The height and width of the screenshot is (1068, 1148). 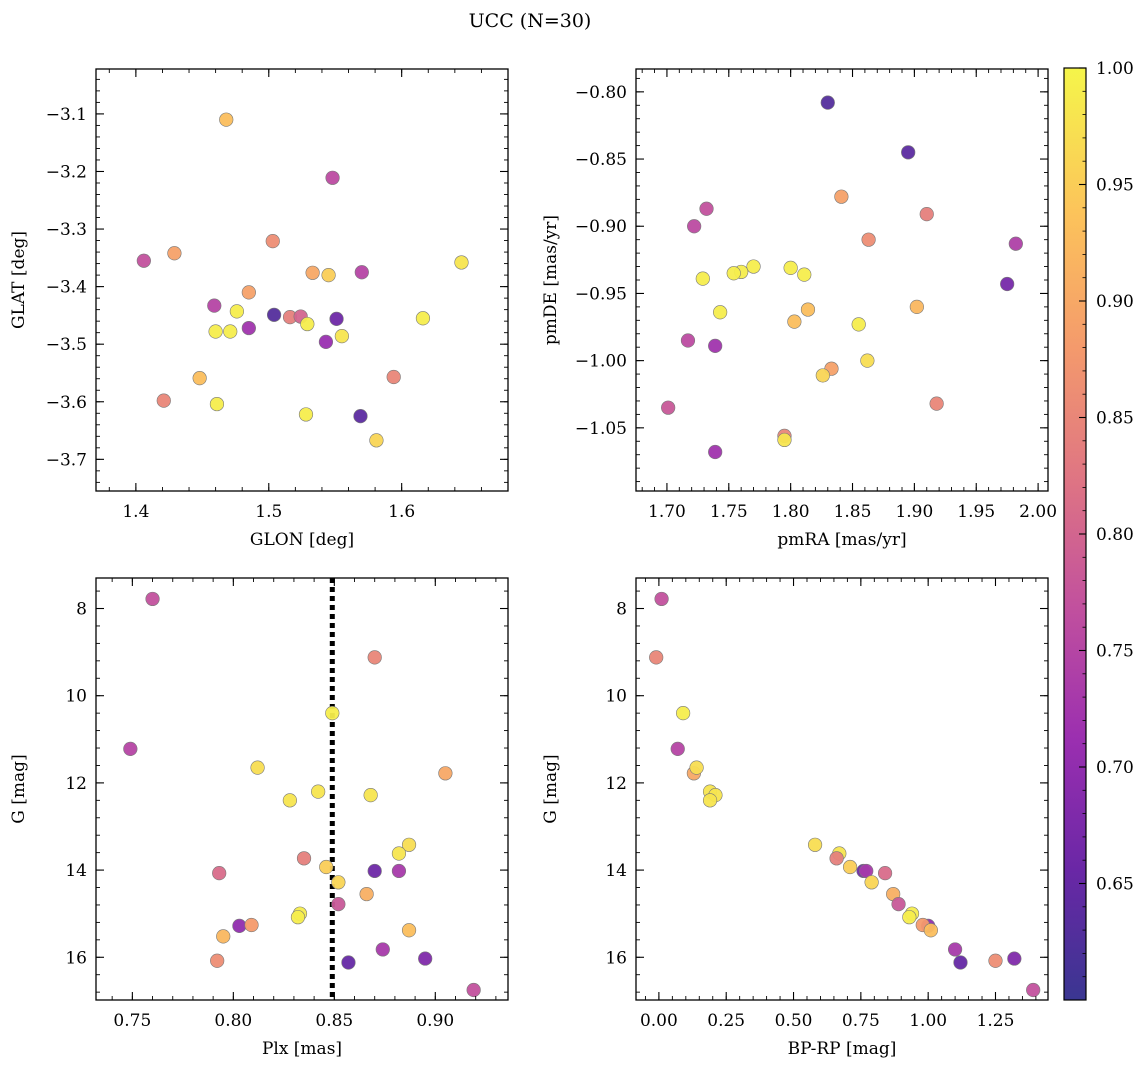 What do you see at coordinates (601, 227) in the screenshot?
I see `y-tick-label: −0.90` at bounding box center [601, 227].